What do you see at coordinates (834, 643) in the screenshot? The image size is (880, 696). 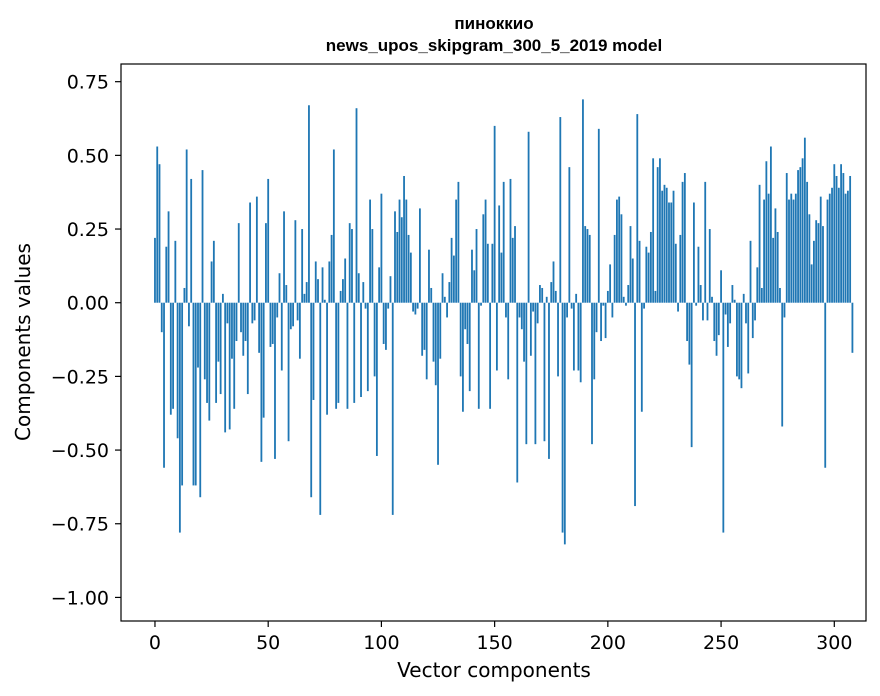 I see `x-tick-label: 300` at bounding box center [834, 643].